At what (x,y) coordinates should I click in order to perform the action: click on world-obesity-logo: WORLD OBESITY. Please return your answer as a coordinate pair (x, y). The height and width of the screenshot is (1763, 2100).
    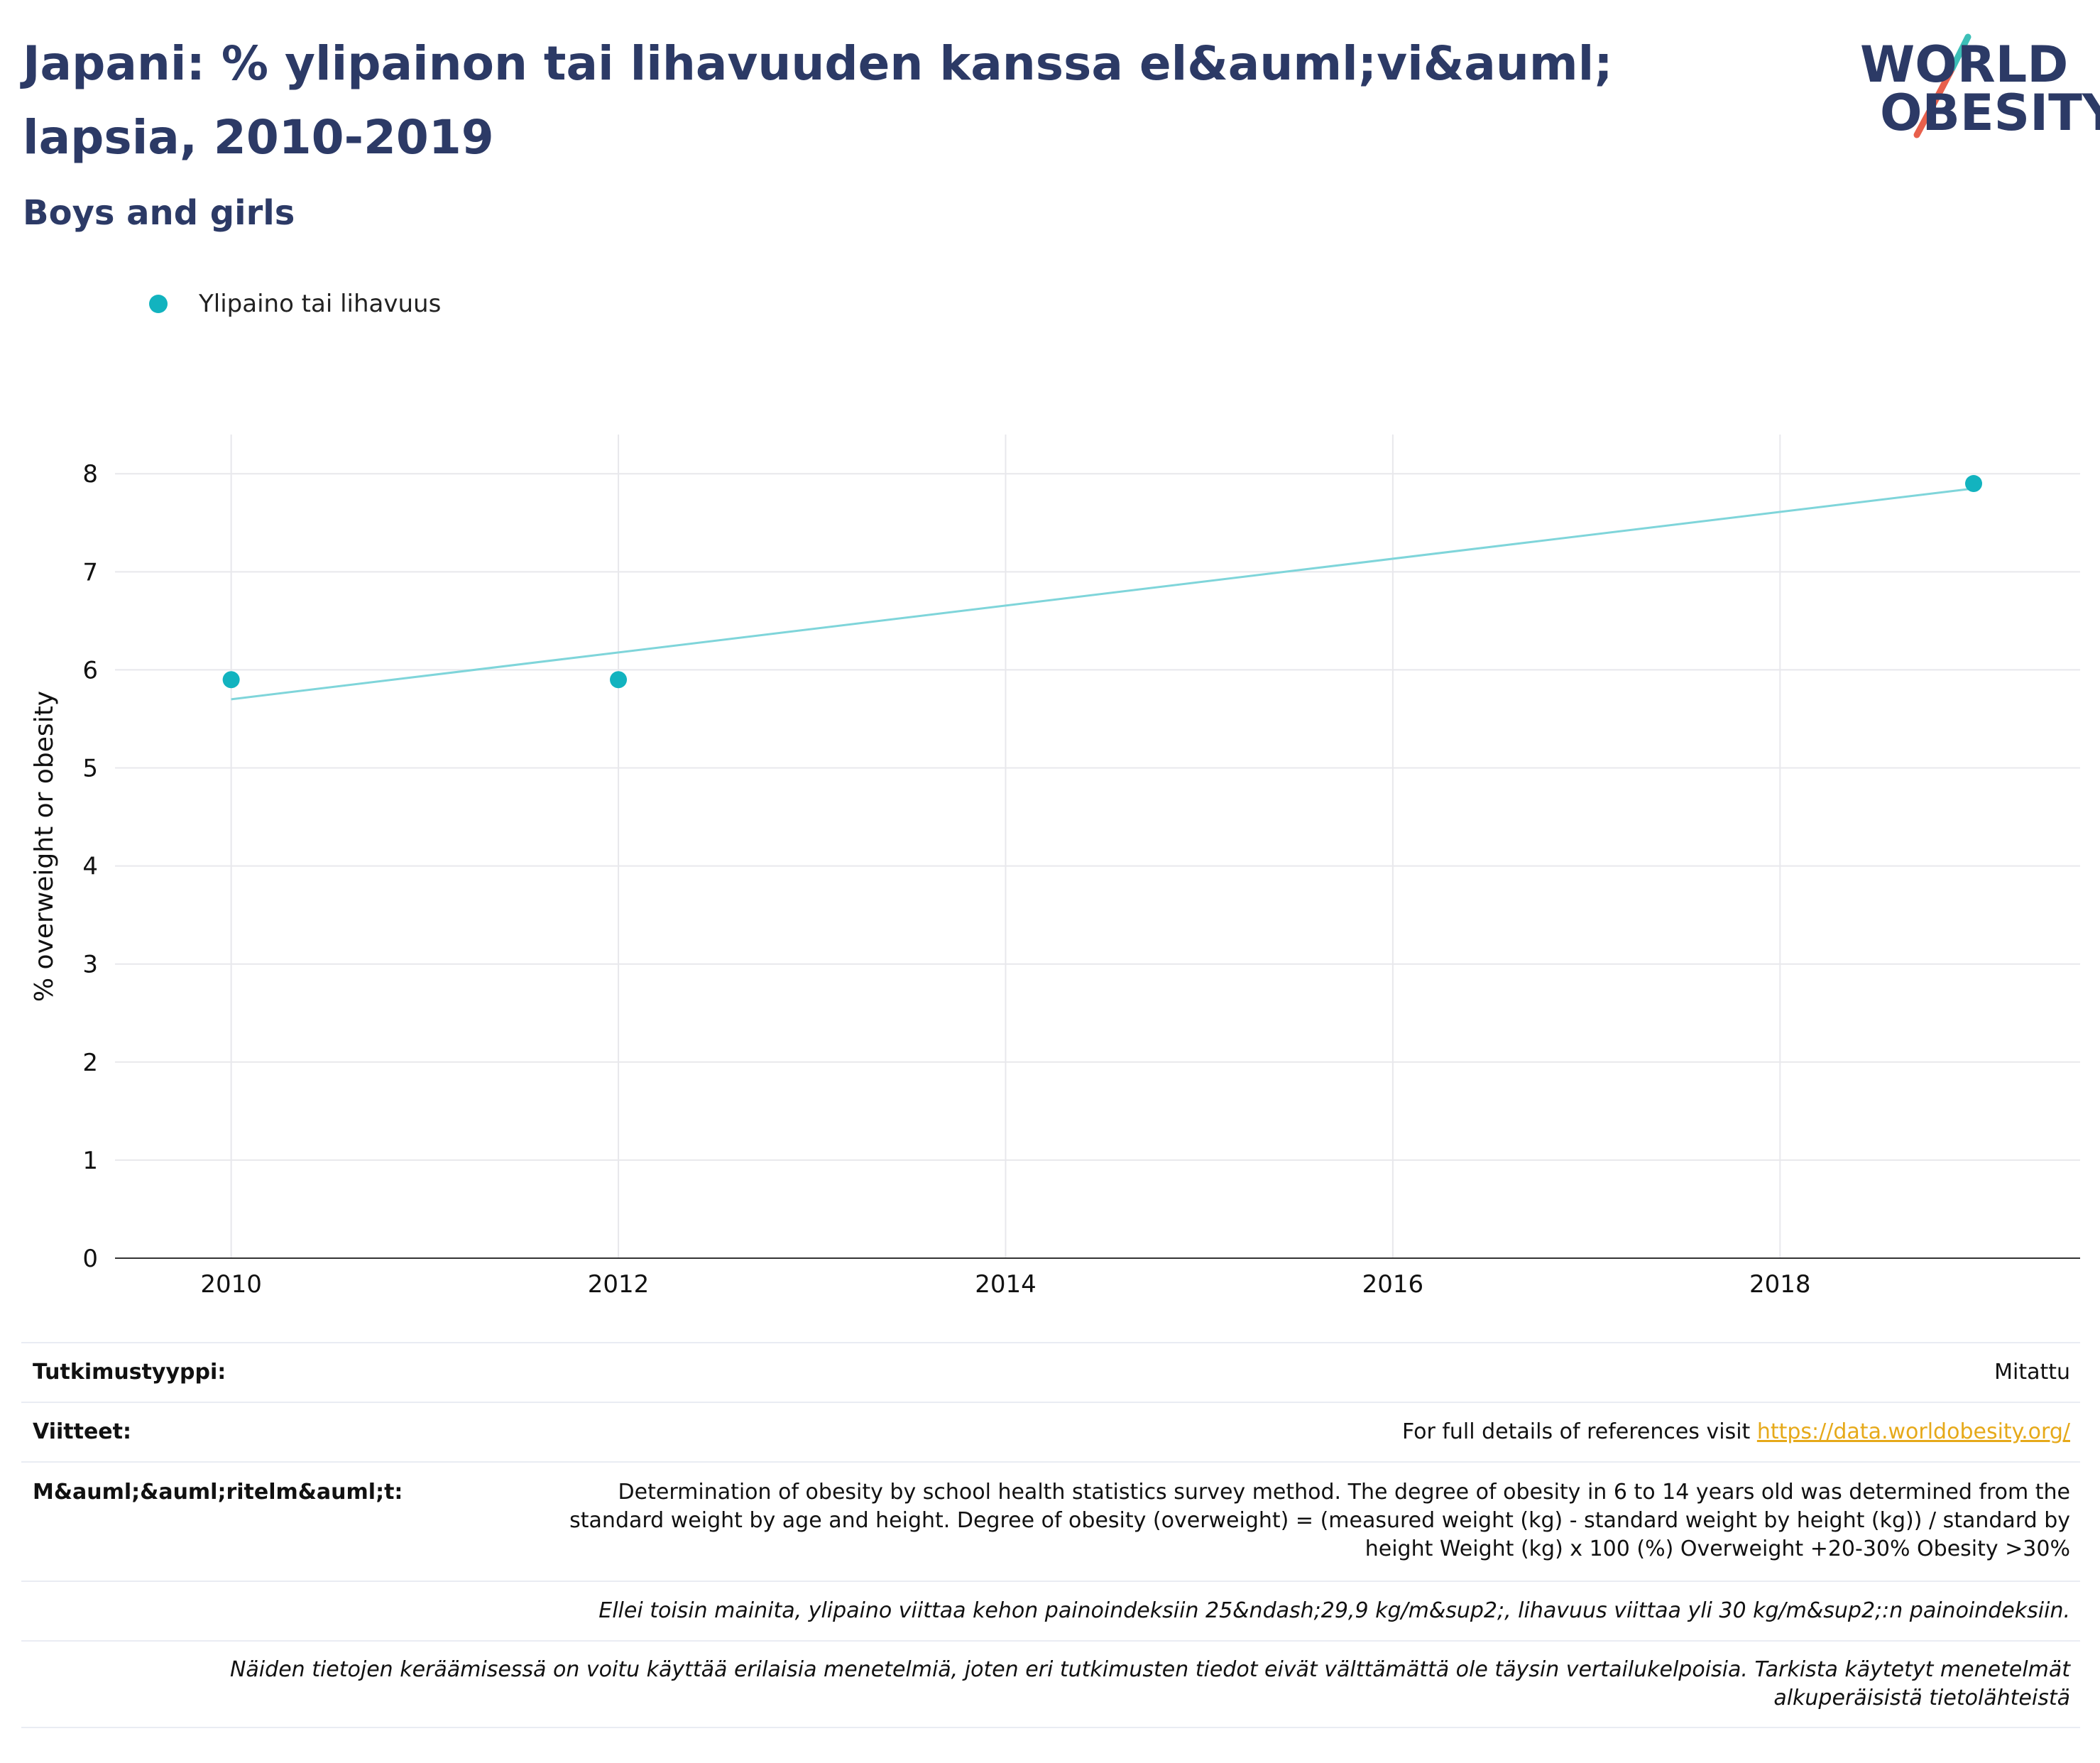
    Looking at the image, I should click on (1973, 88).